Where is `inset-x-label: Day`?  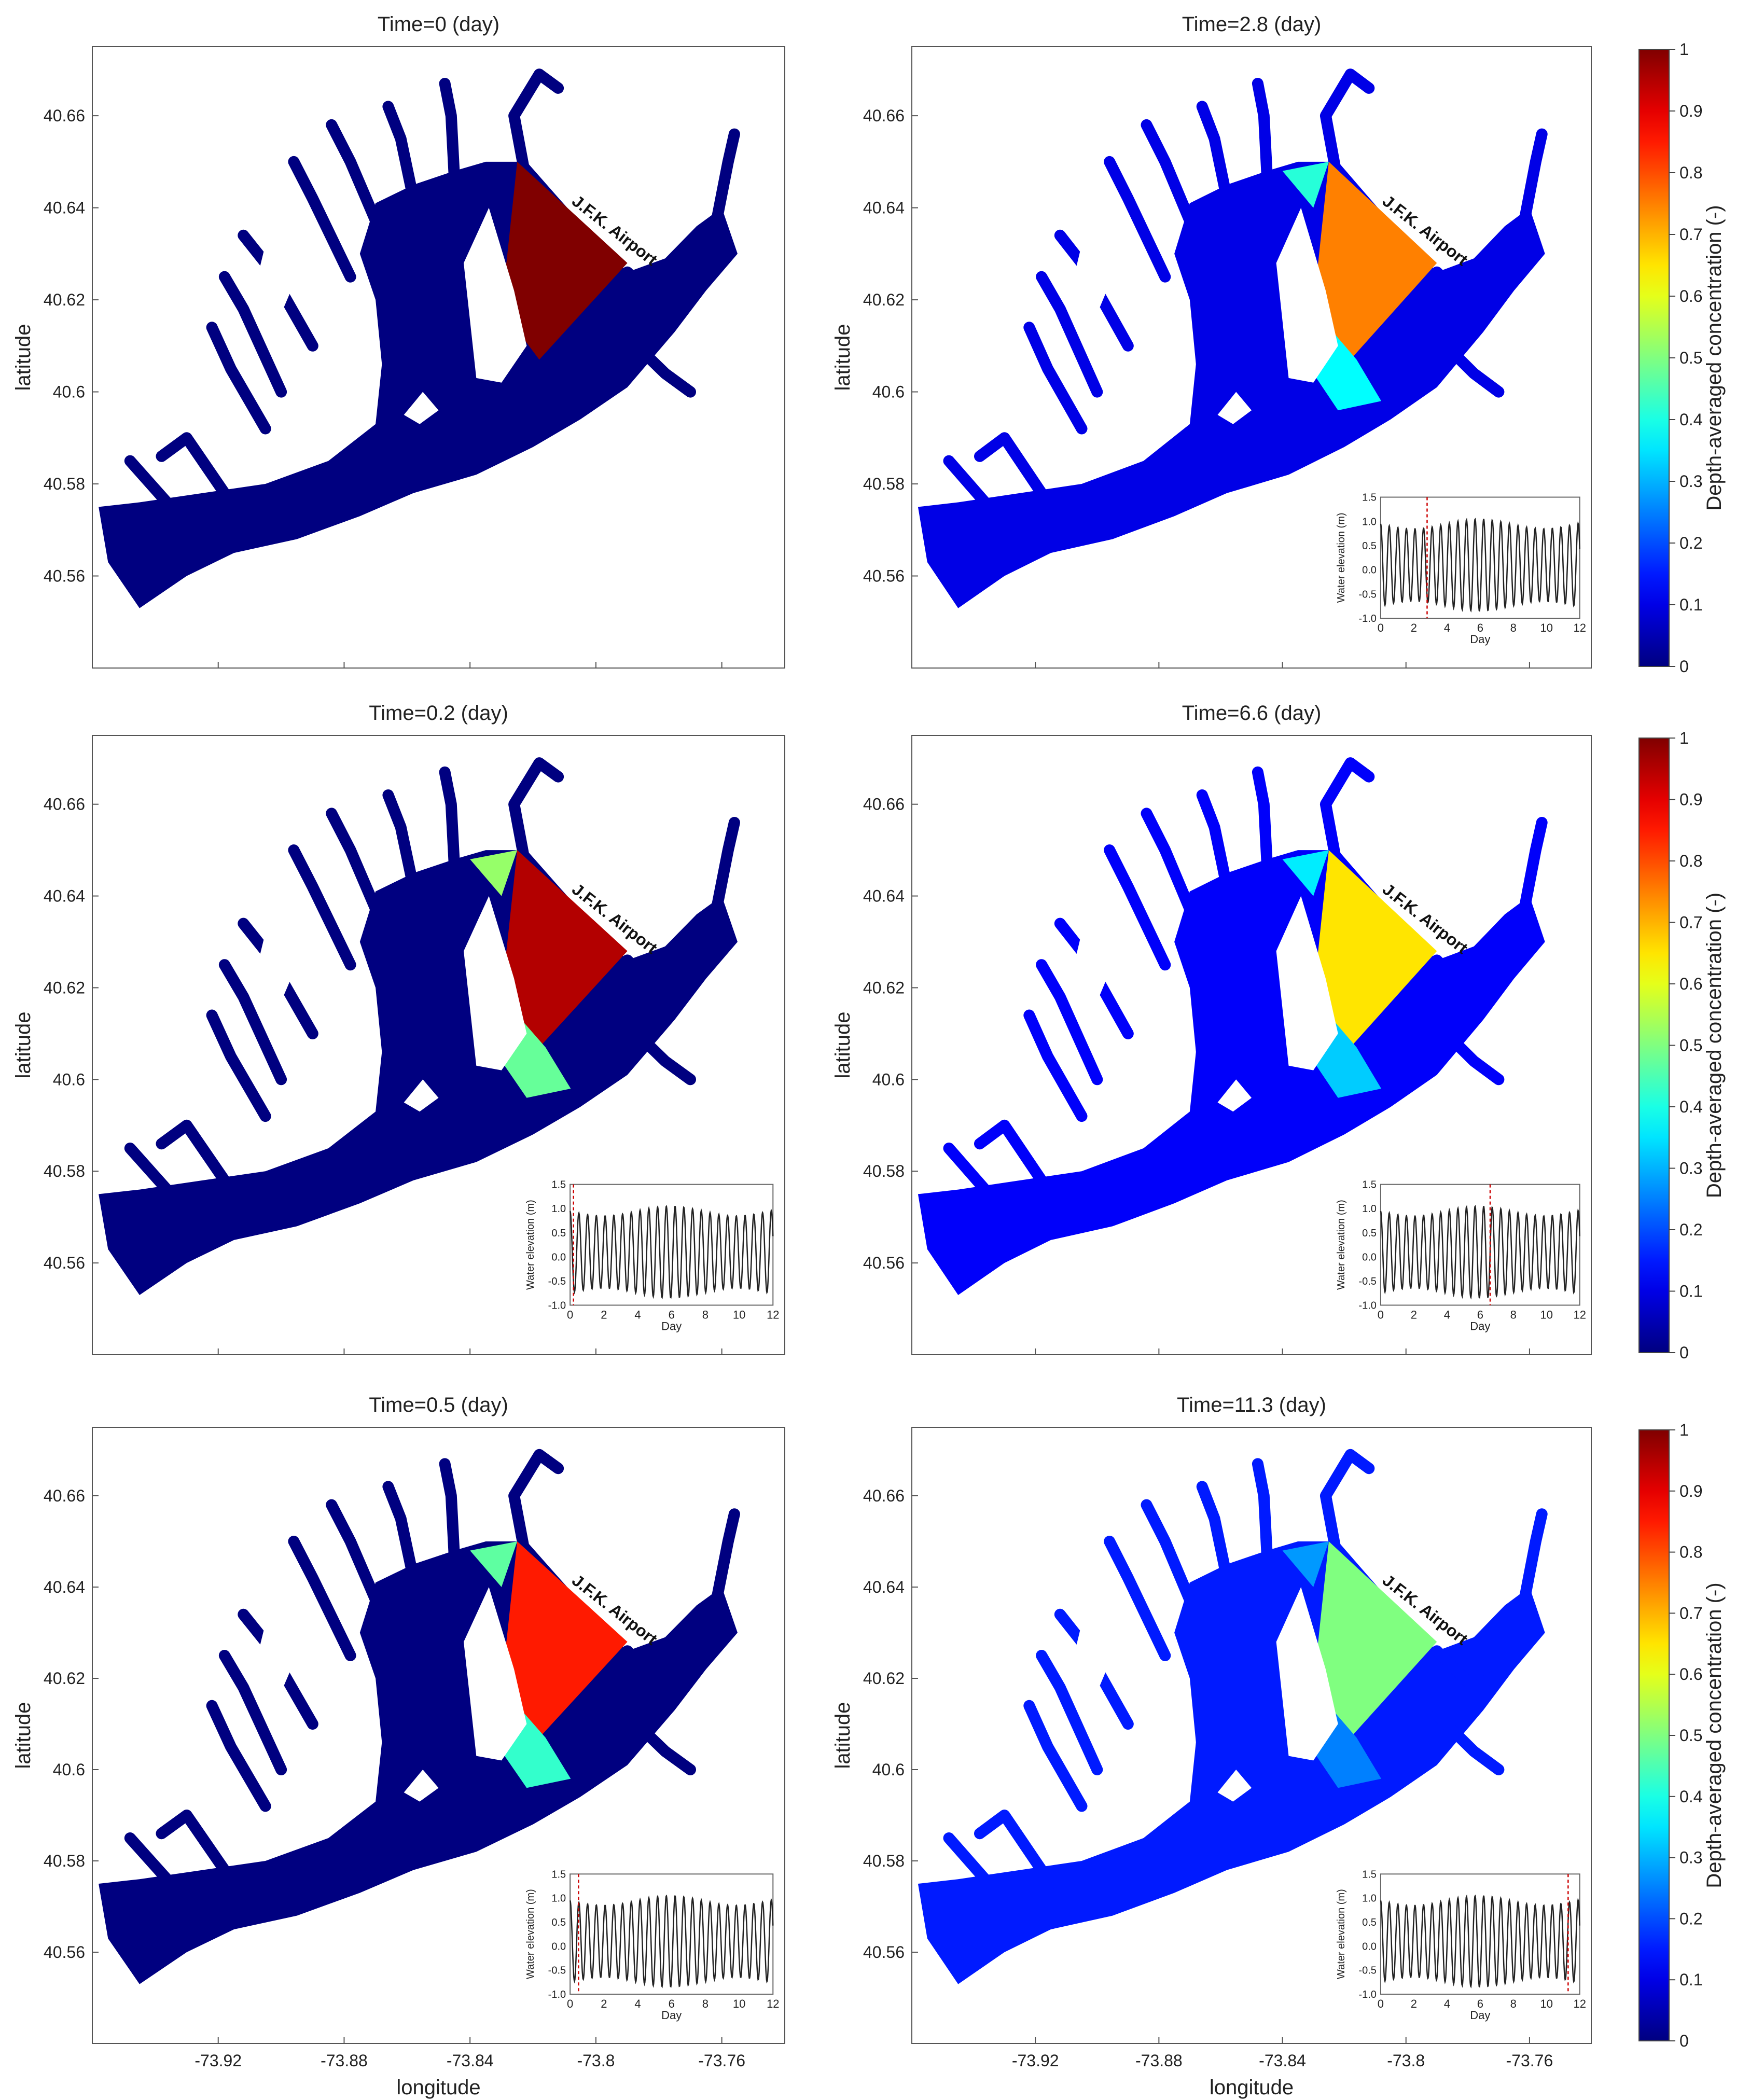
inset-x-label: Day is located at coordinates (672, 2015).